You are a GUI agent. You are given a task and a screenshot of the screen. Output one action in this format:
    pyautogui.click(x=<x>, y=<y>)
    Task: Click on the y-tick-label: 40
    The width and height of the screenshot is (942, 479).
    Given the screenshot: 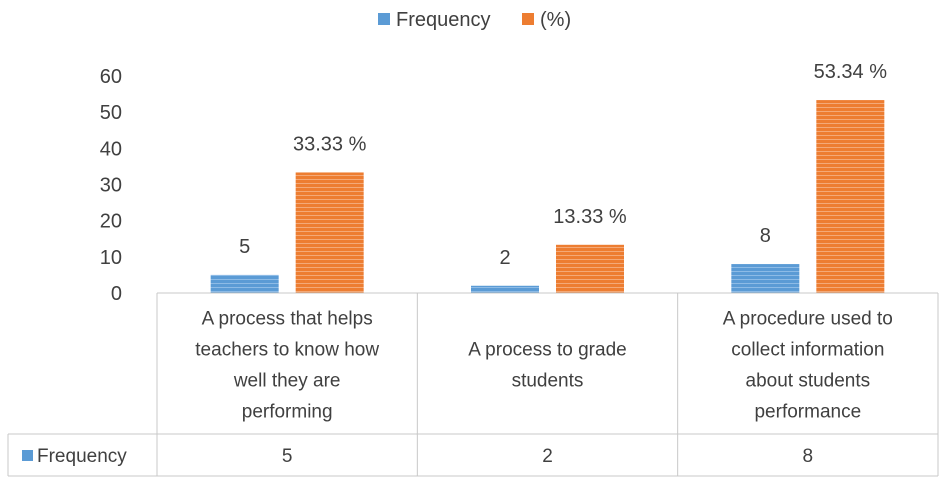 What is the action you would take?
    pyautogui.click(x=111, y=149)
    